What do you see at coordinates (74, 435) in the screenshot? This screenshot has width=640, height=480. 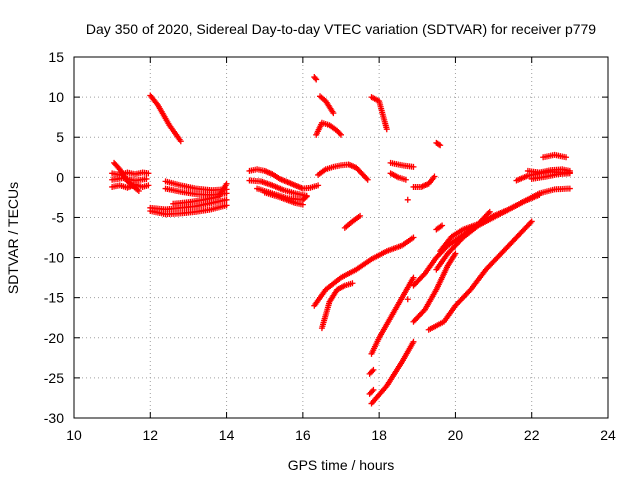 I see `x-tick-label: 10` at bounding box center [74, 435].